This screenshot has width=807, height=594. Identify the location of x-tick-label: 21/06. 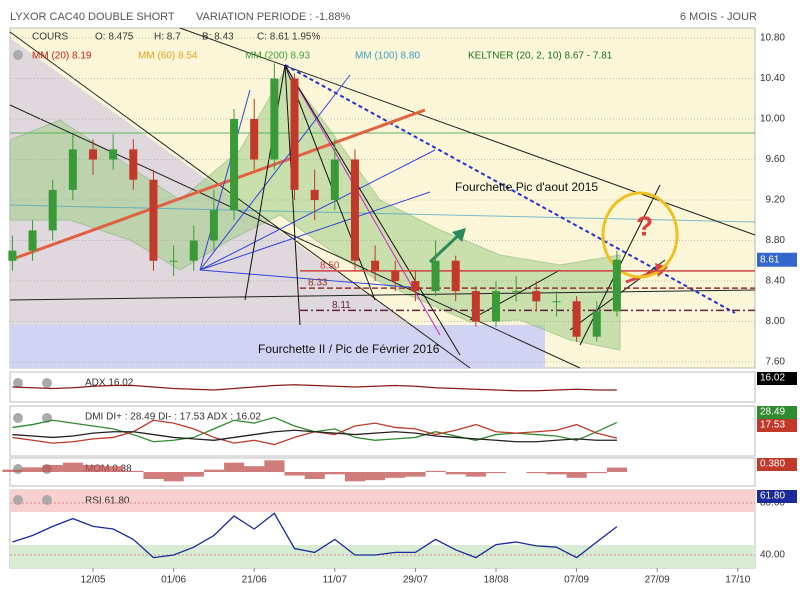
(254, 580).